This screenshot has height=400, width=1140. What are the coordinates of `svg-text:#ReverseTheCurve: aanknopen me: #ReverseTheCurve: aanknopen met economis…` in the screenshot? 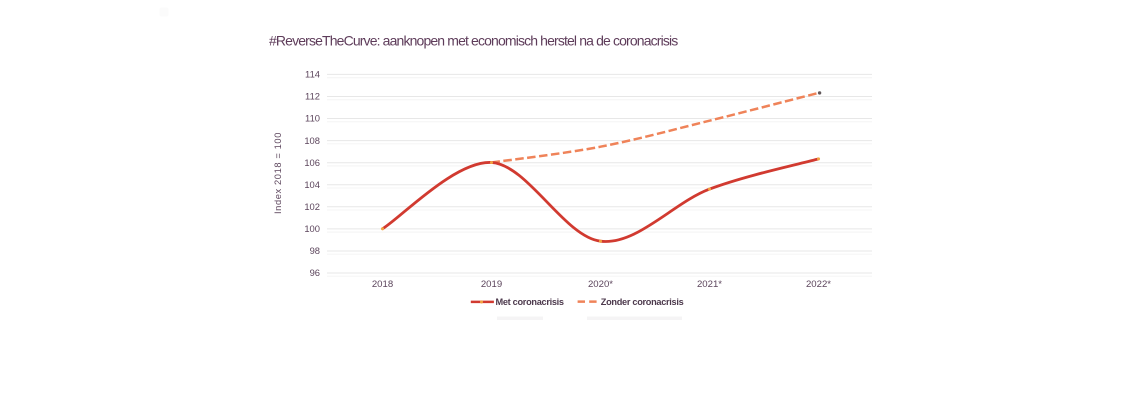 It's located at (473, 41).